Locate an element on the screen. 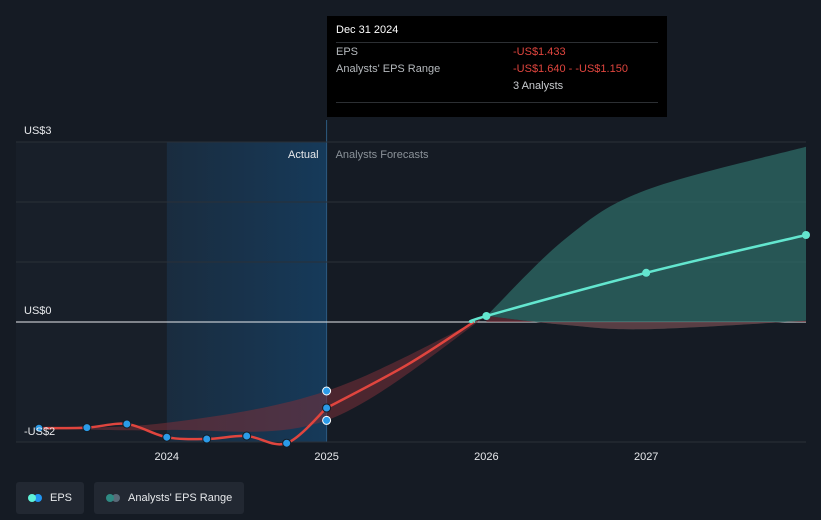 This screenshot has height=520, width=821. legend-eps-icon is located at coordinates (36, 498).